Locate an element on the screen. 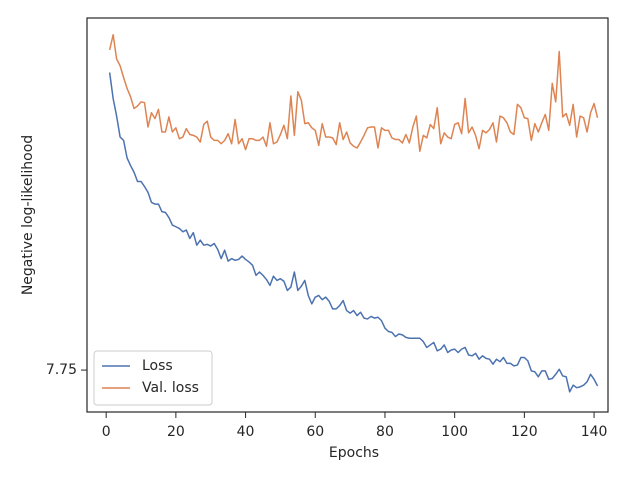 Image resolution: width=640 pixels, height=480 pixels. legend-box is located at coordinates (153, 378).